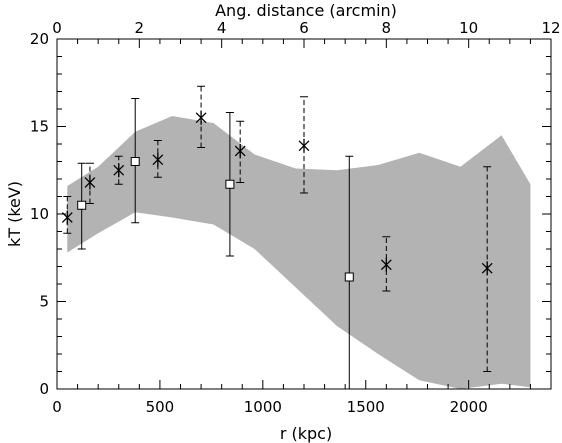 The height and width of the screenshot is (443, 562). What do you see at coordinates (550, 28) in the screenshot?
I see `top-tick-label: 12` at bounding box center [550, 28].